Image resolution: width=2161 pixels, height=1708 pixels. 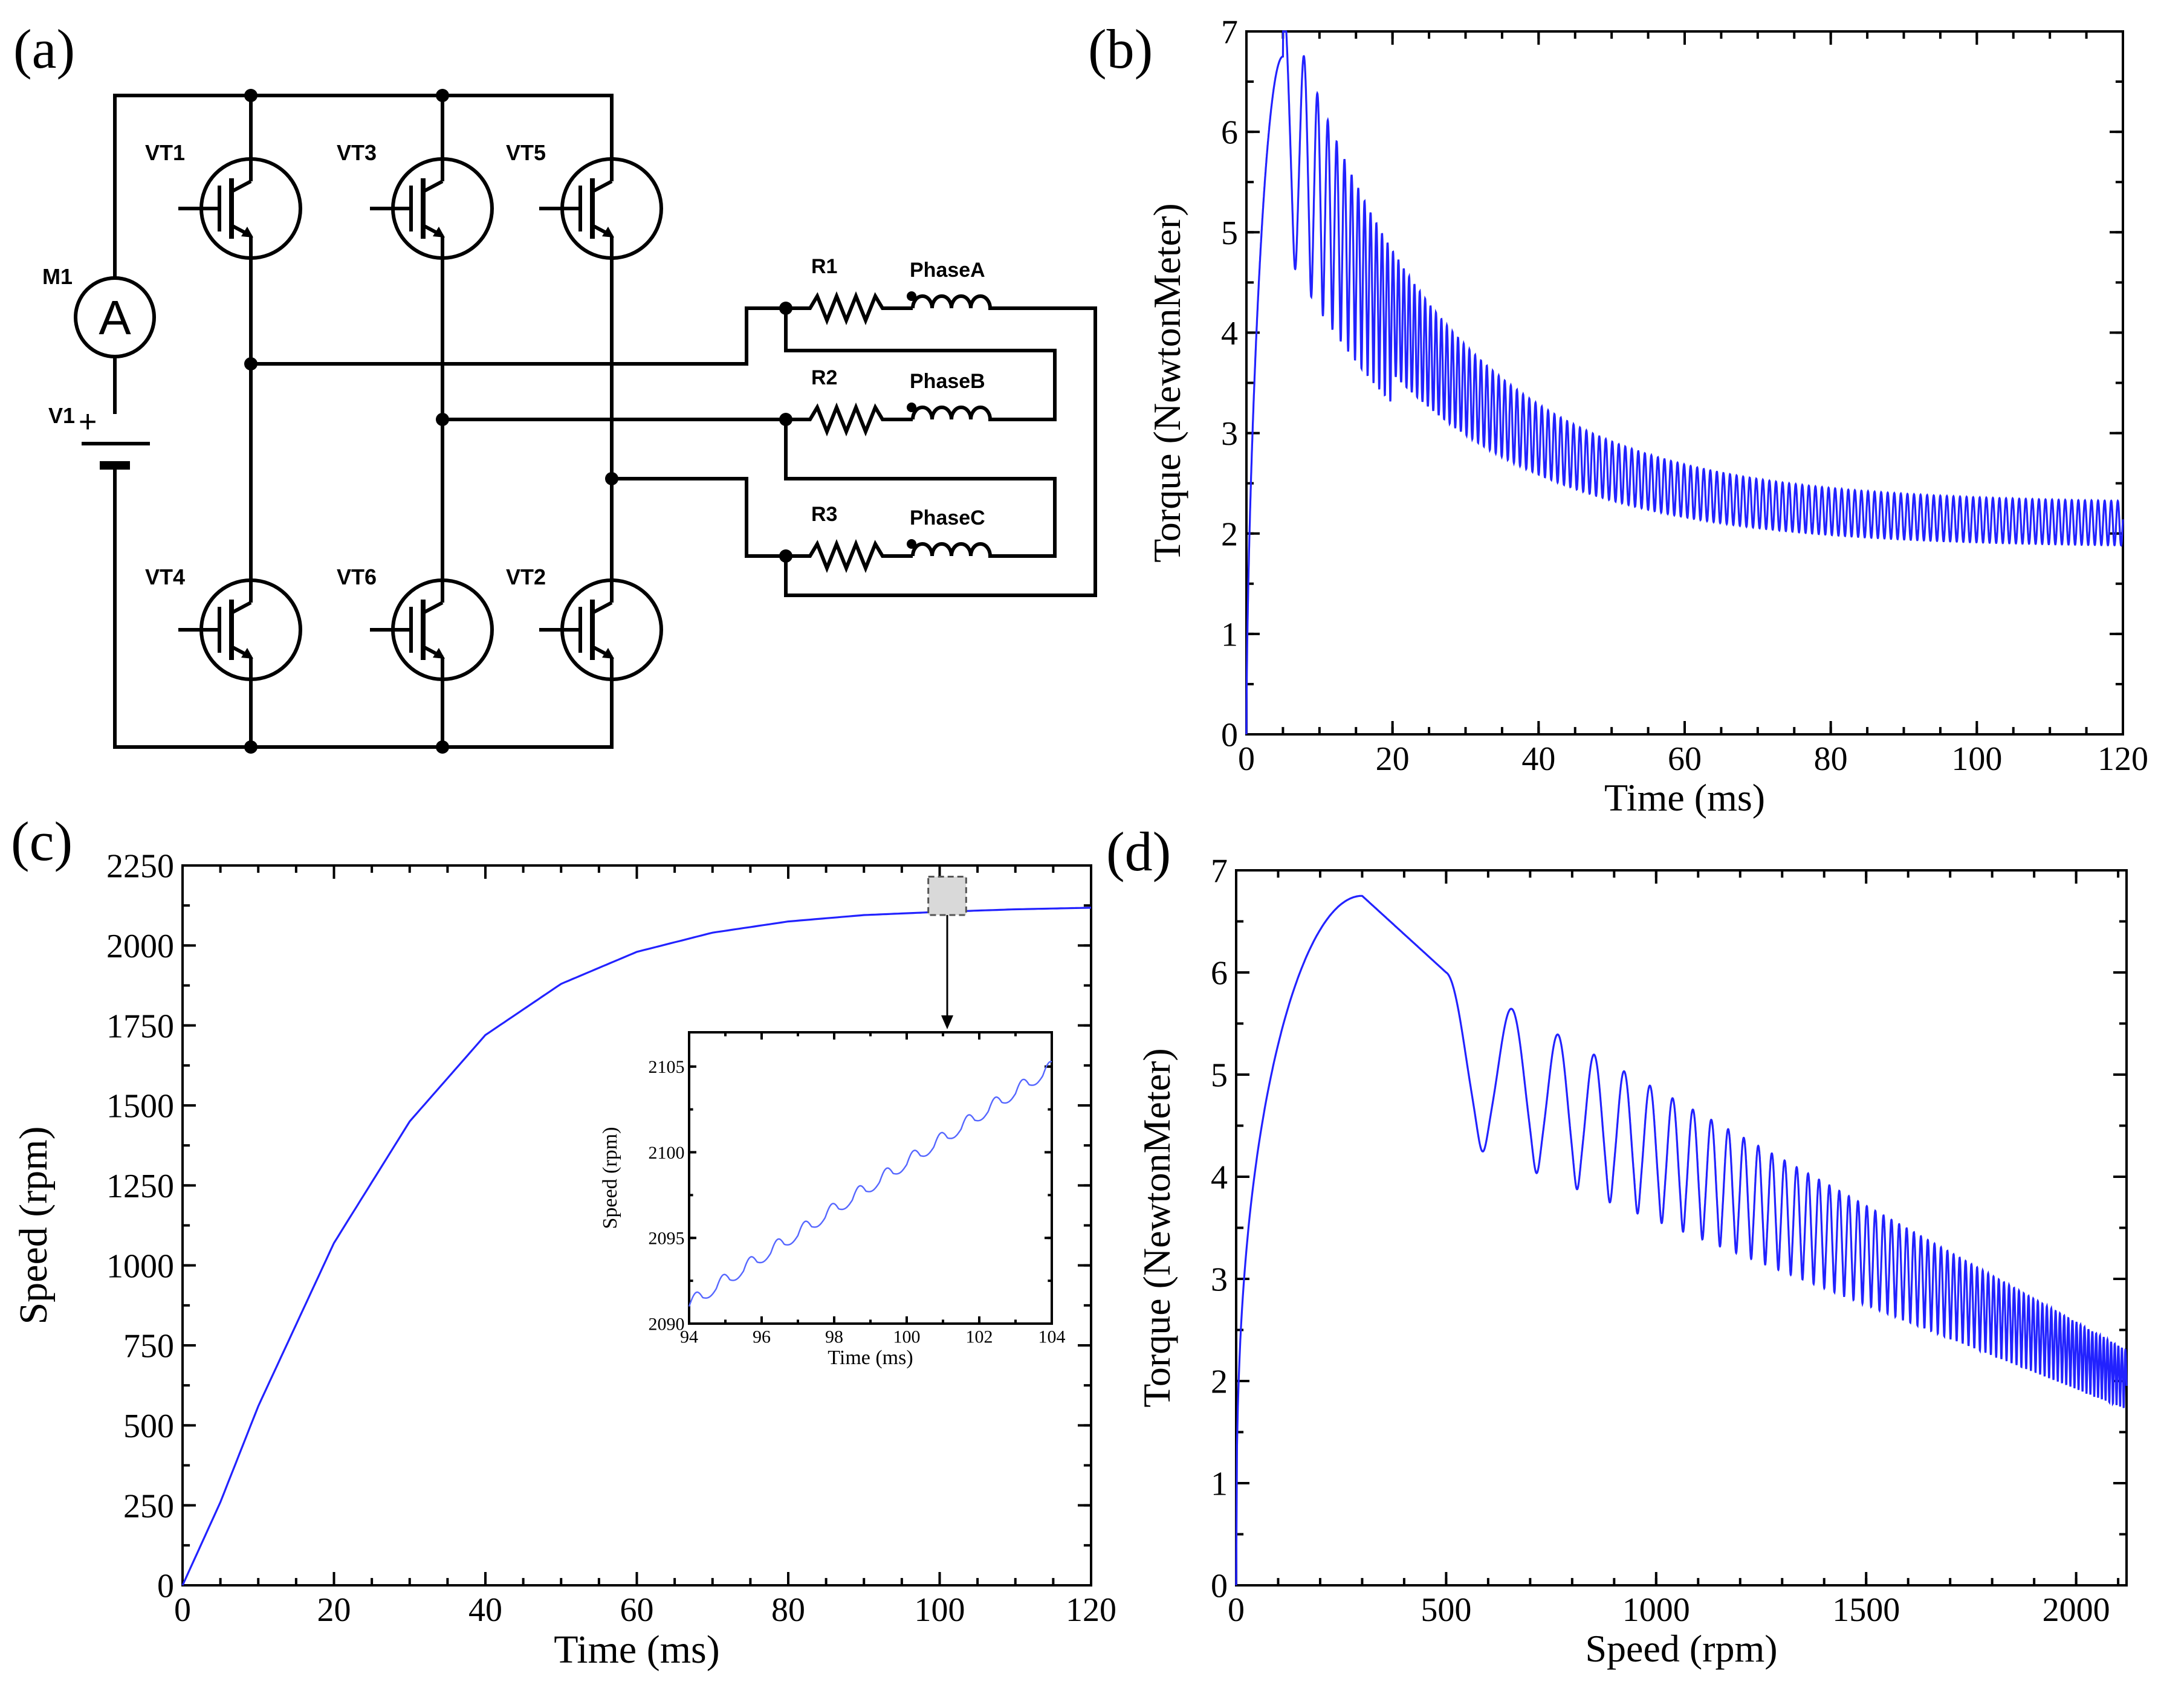 I want to click on y-tick-label: 500, so click(x=148, y=1426).